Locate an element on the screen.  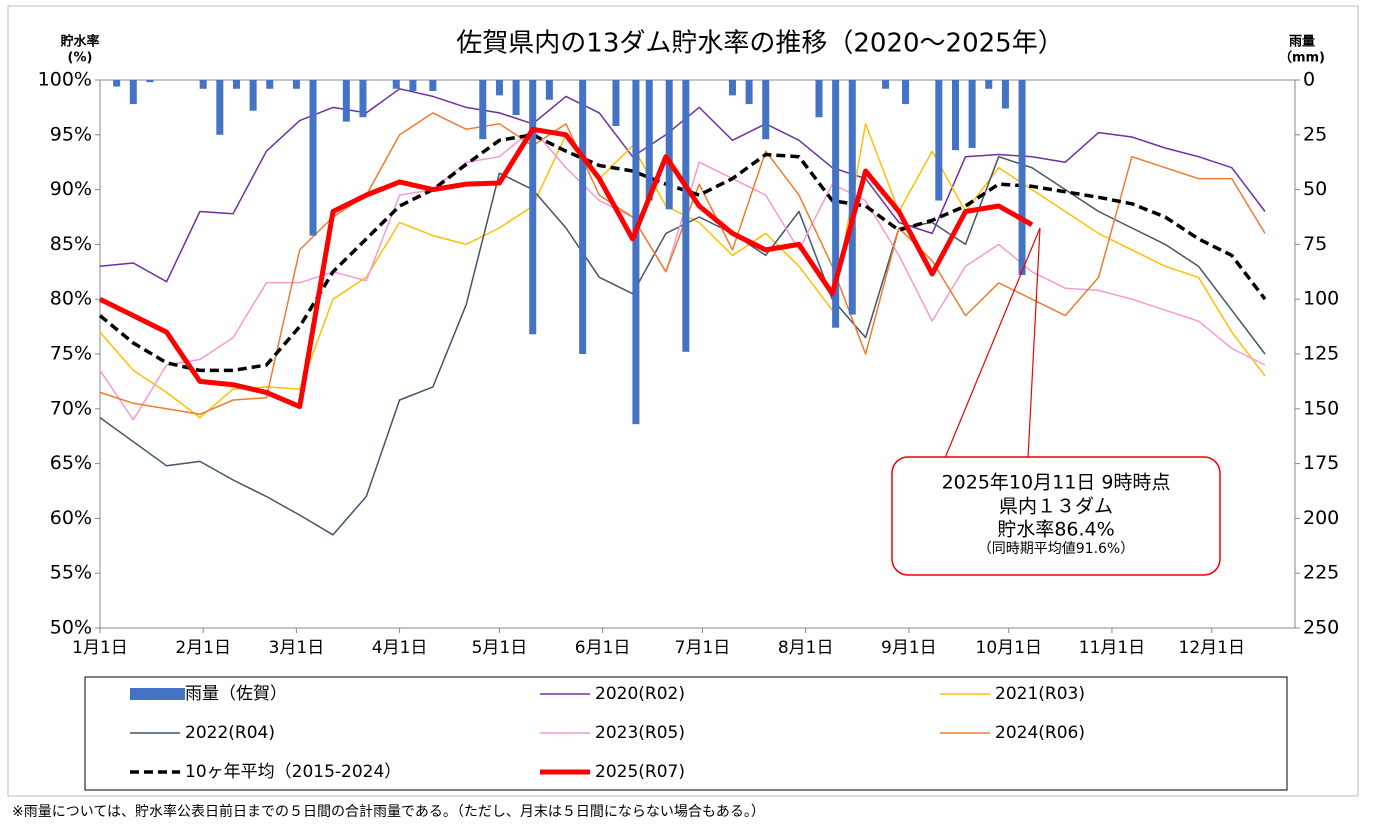
x-tick-label: 2月1日 is located at coordinates (203, 648).